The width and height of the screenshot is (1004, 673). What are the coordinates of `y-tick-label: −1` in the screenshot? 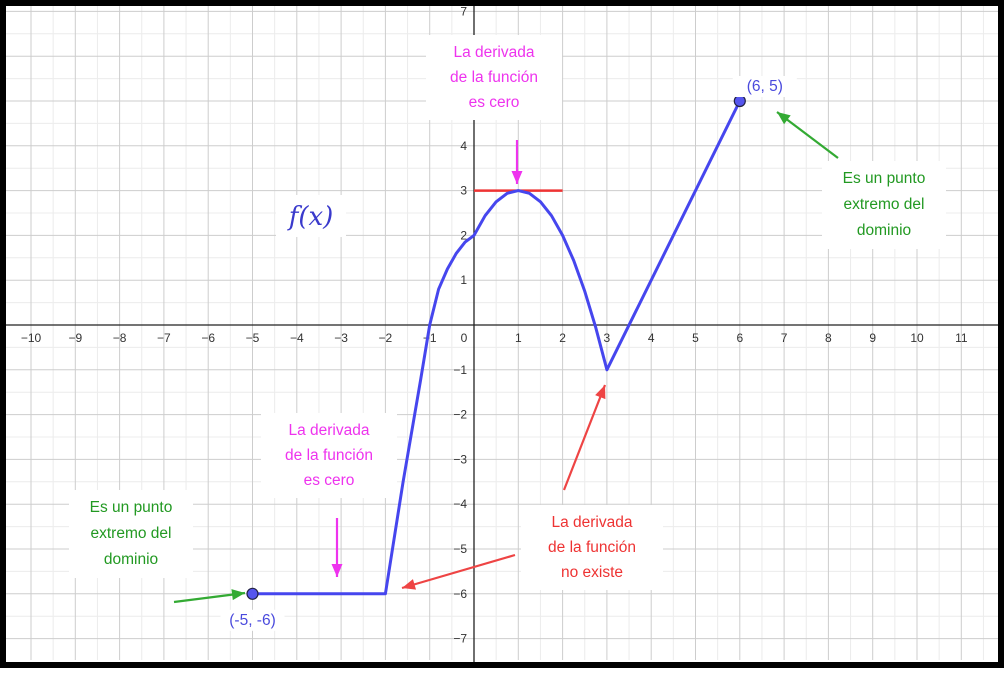 It's located at (460, 370).